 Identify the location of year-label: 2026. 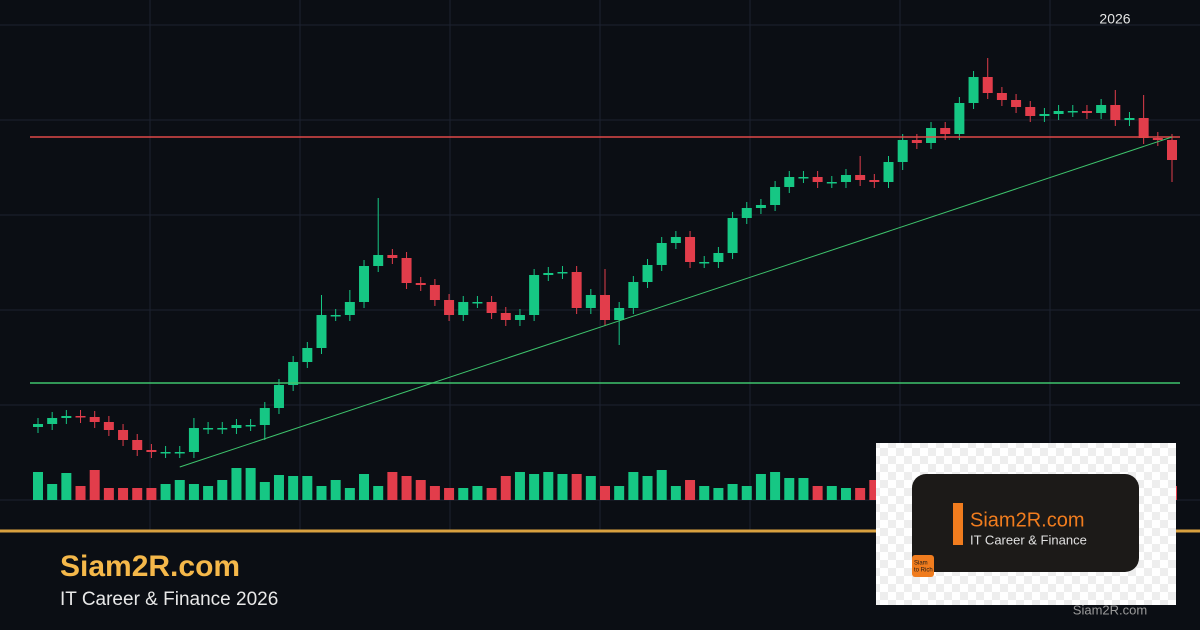
(1114, 19).